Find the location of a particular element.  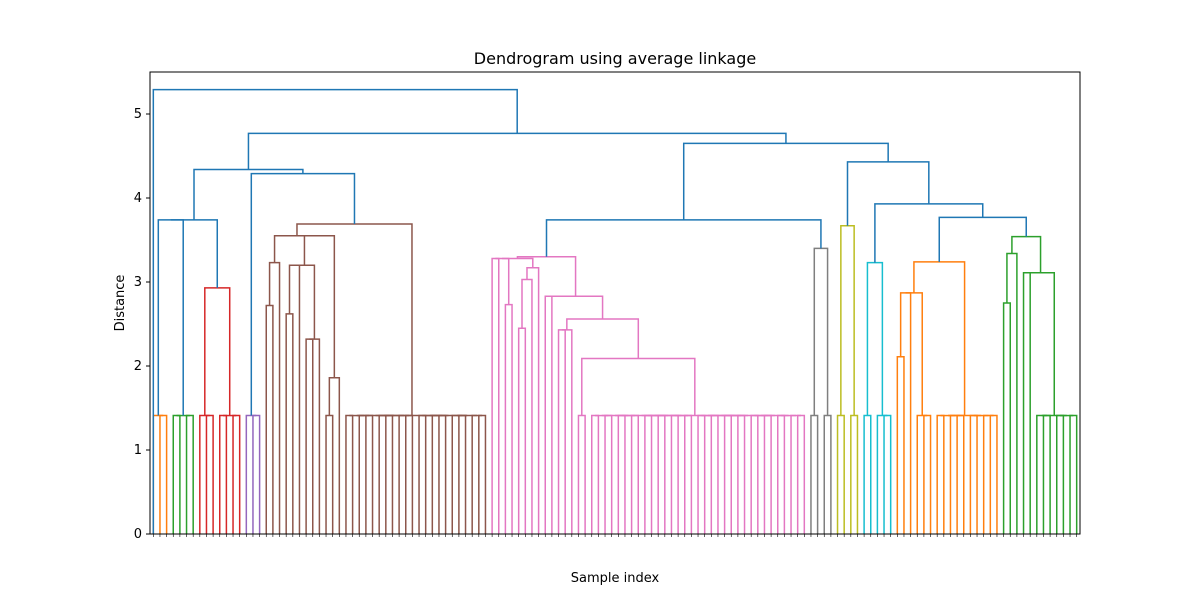

y-tick-label-5: 5 is located at coordinates (138, 114).